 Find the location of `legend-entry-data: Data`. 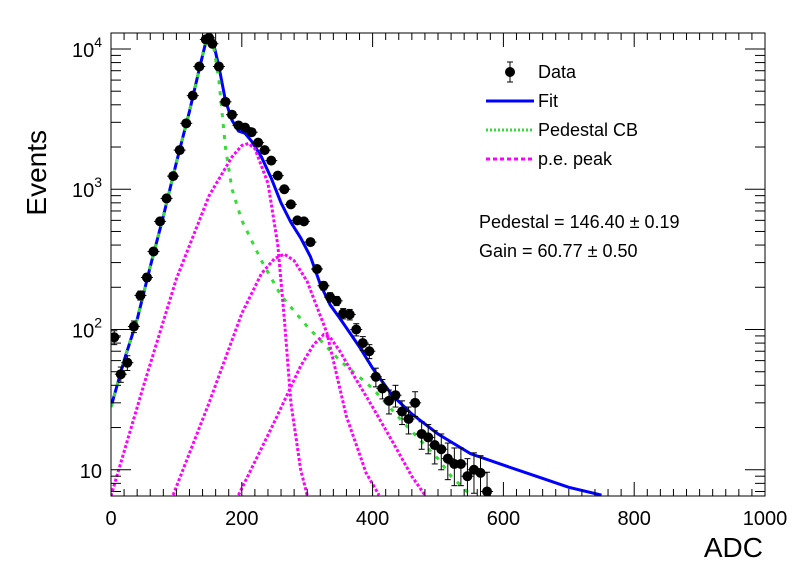

legend-entry-data: Data is located at coordinates (541, 72).